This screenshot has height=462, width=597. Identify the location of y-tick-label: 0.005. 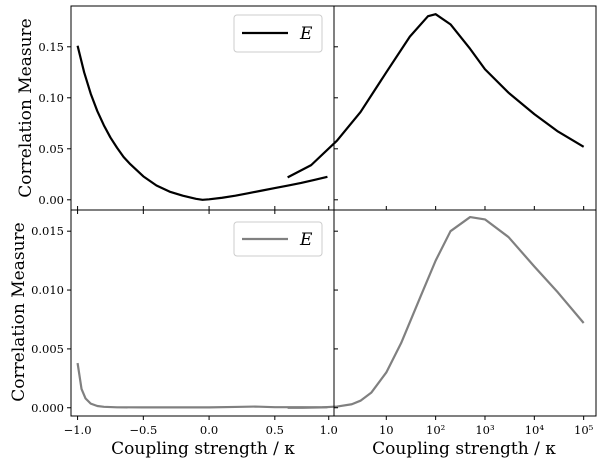
(47, 349).